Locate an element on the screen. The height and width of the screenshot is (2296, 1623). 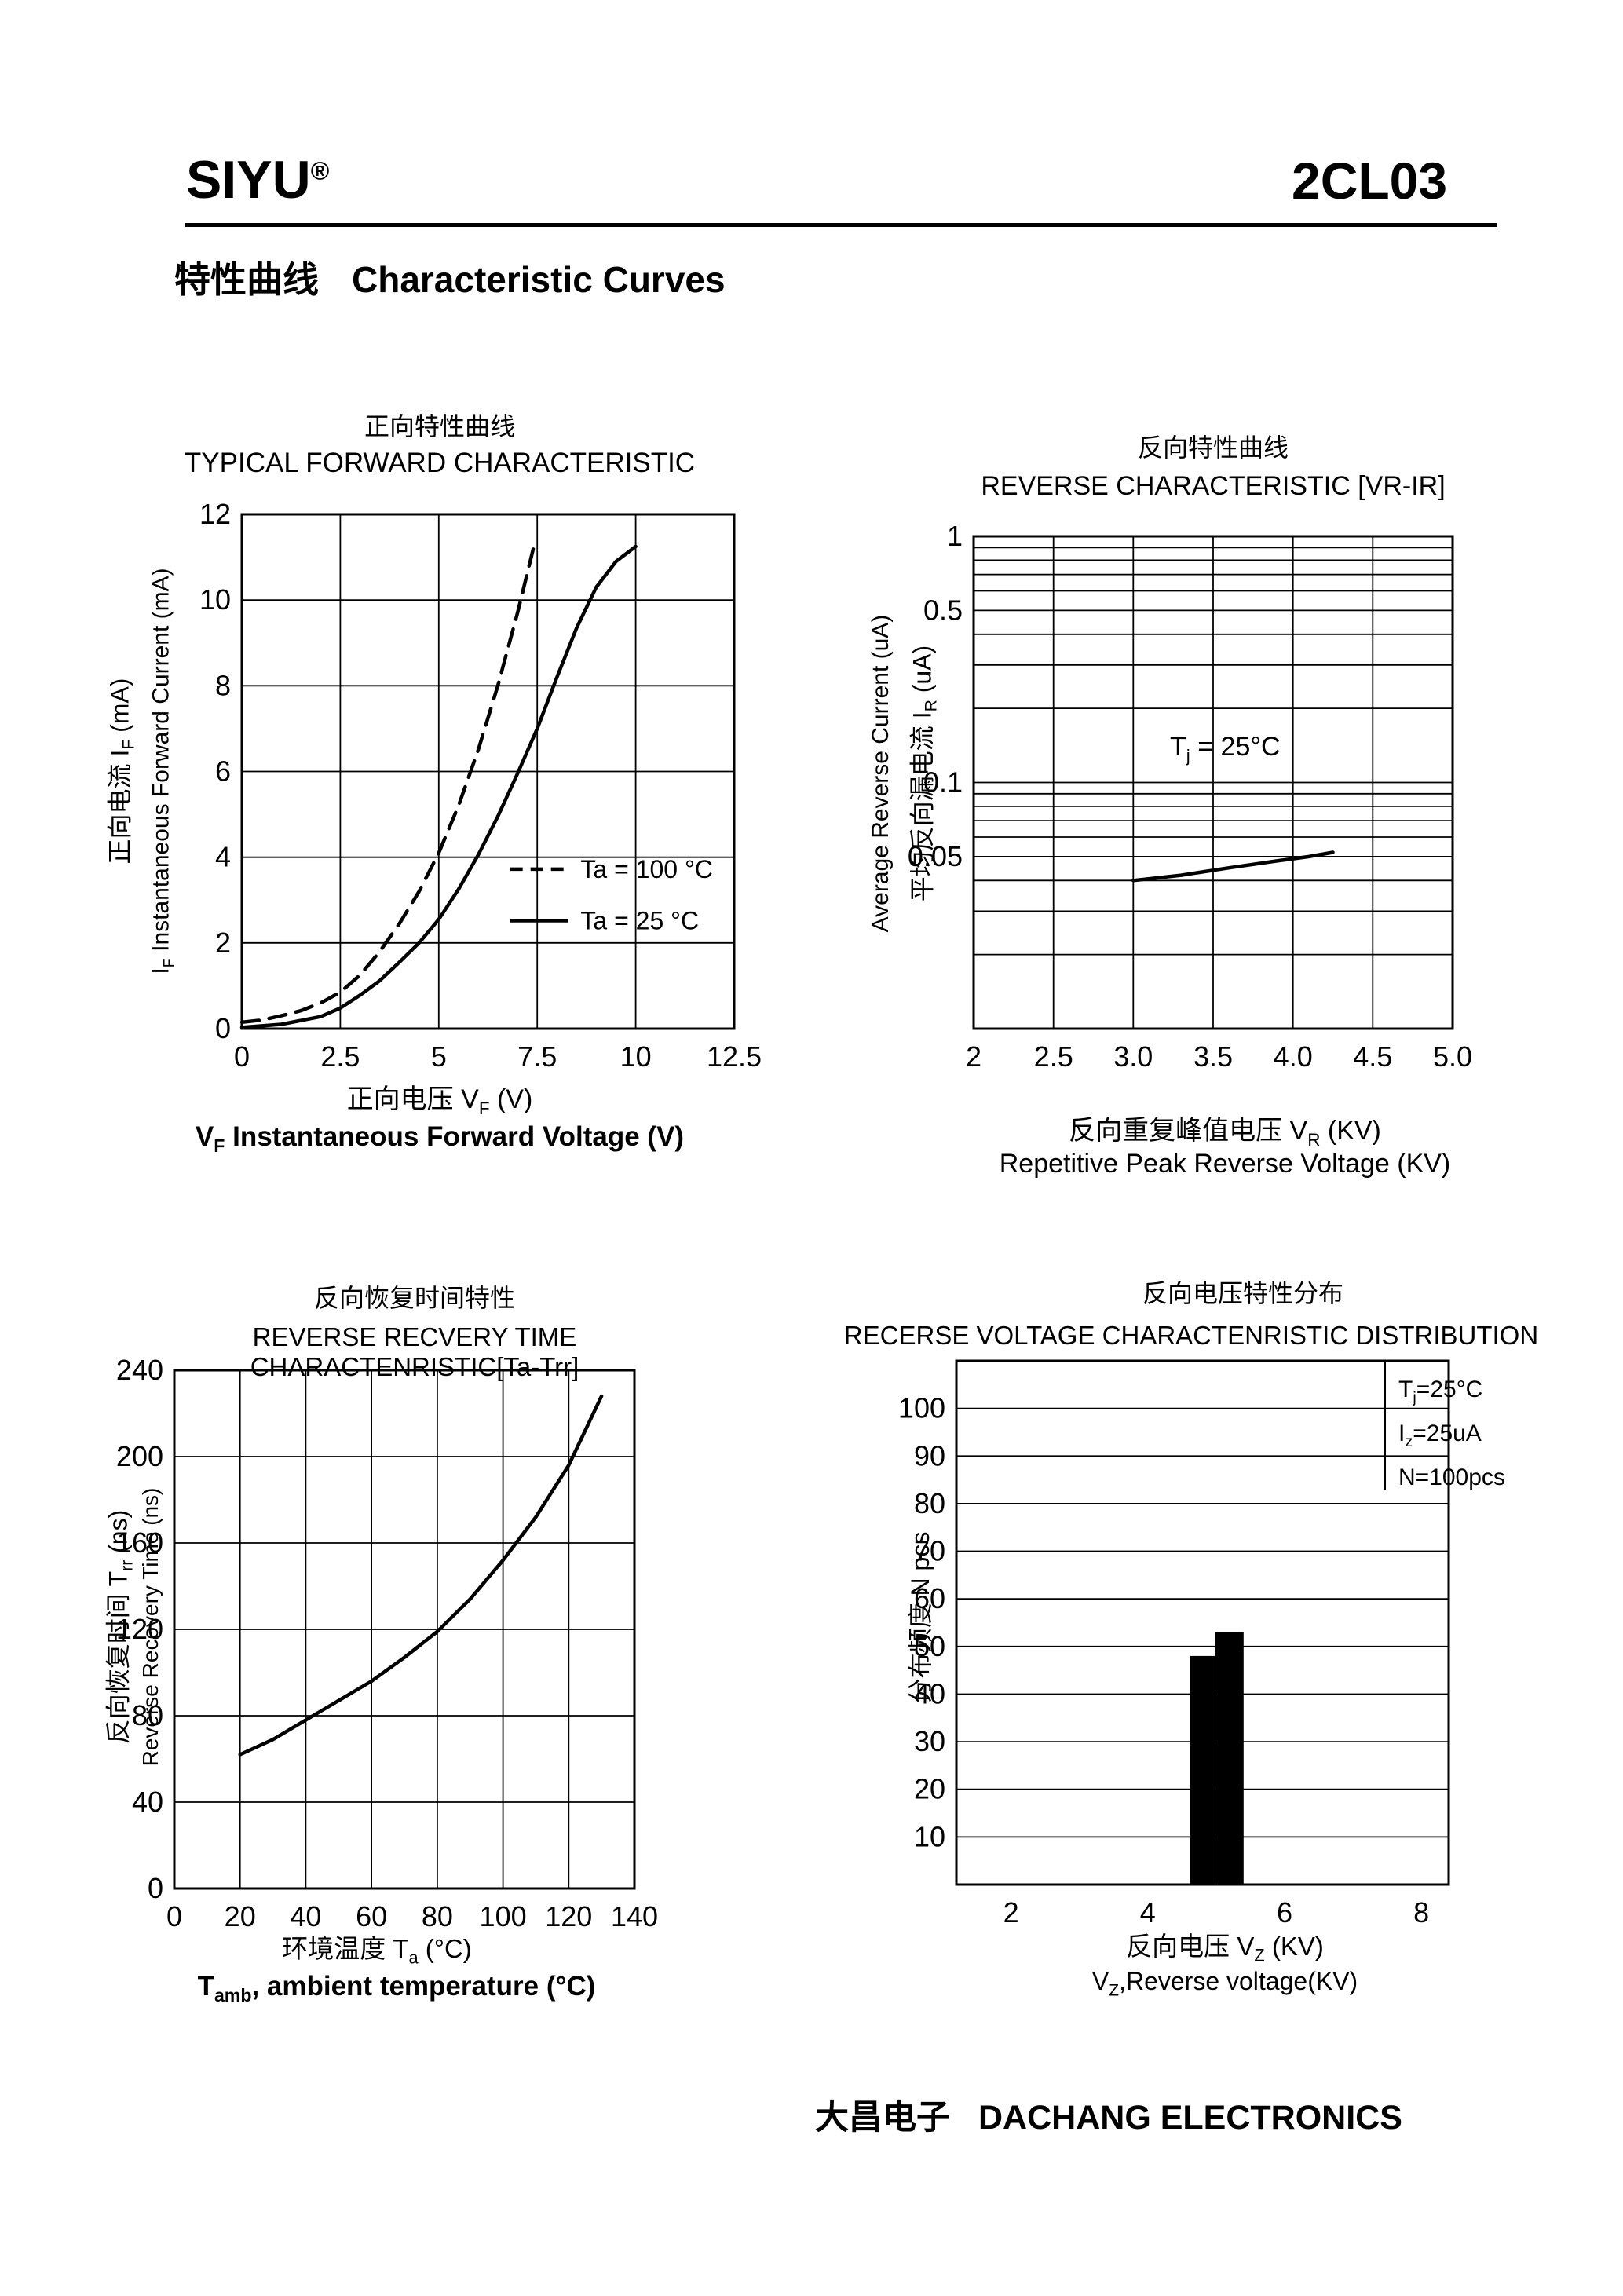
page-title: 特性曲线 Characteristic Curves is located at coordinates (450, 277).